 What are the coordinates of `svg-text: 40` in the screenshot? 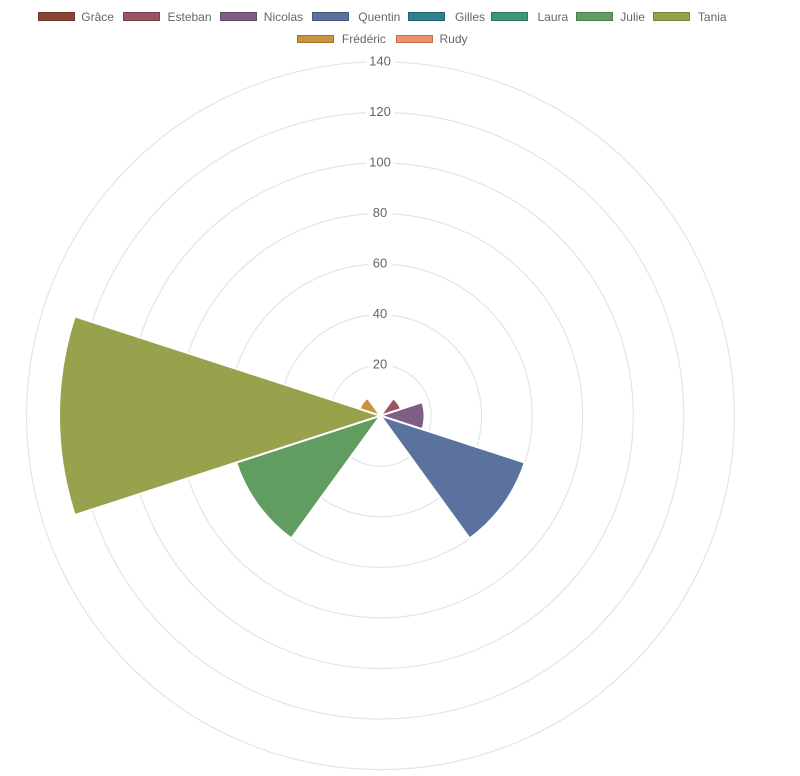 It's located at (380, 313).